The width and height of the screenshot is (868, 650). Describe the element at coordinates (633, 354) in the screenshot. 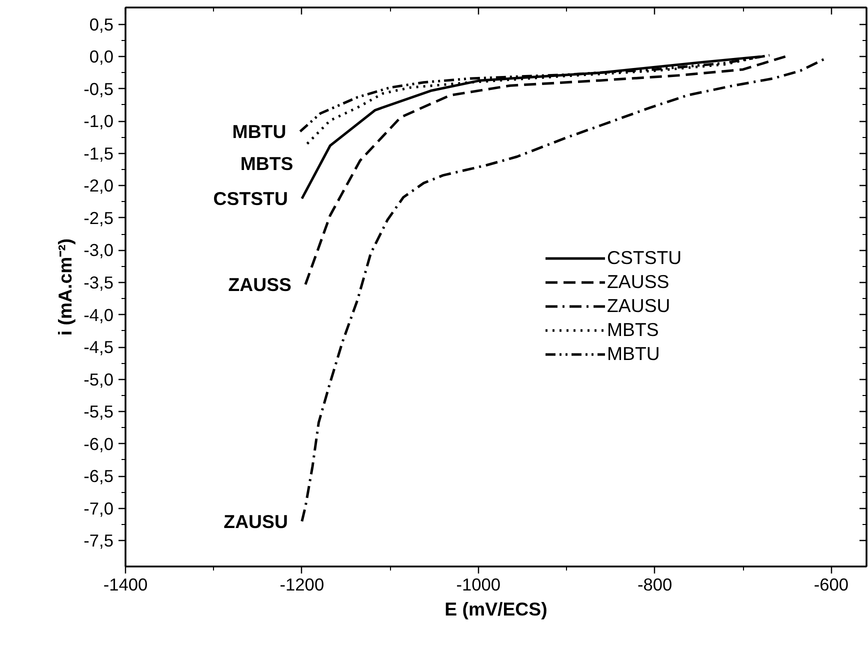

I see `legend-label: MBTU` at that location.